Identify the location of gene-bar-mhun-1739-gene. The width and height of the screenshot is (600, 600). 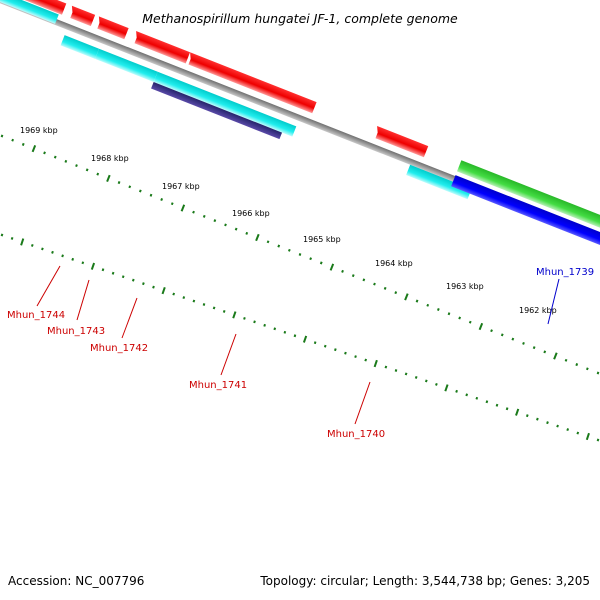
(525, 214).